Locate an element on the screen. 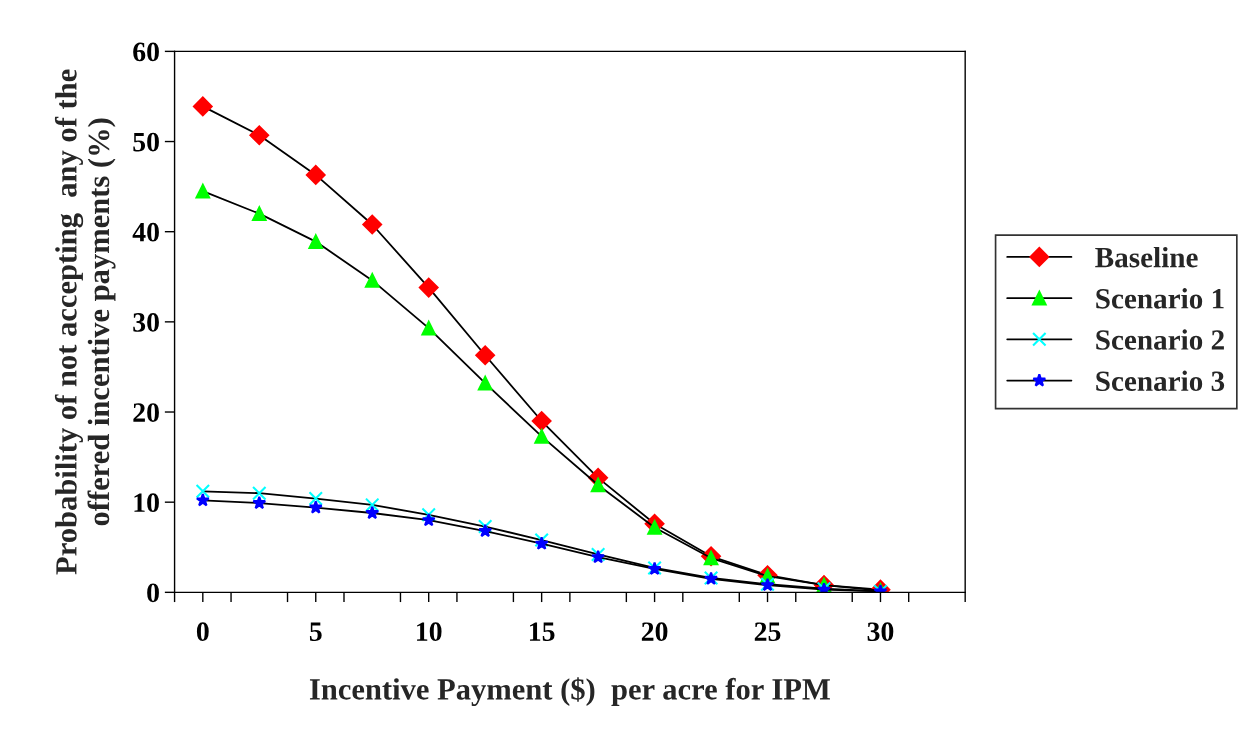  legend-label: Baseline is located at coordinates (1146, 257).